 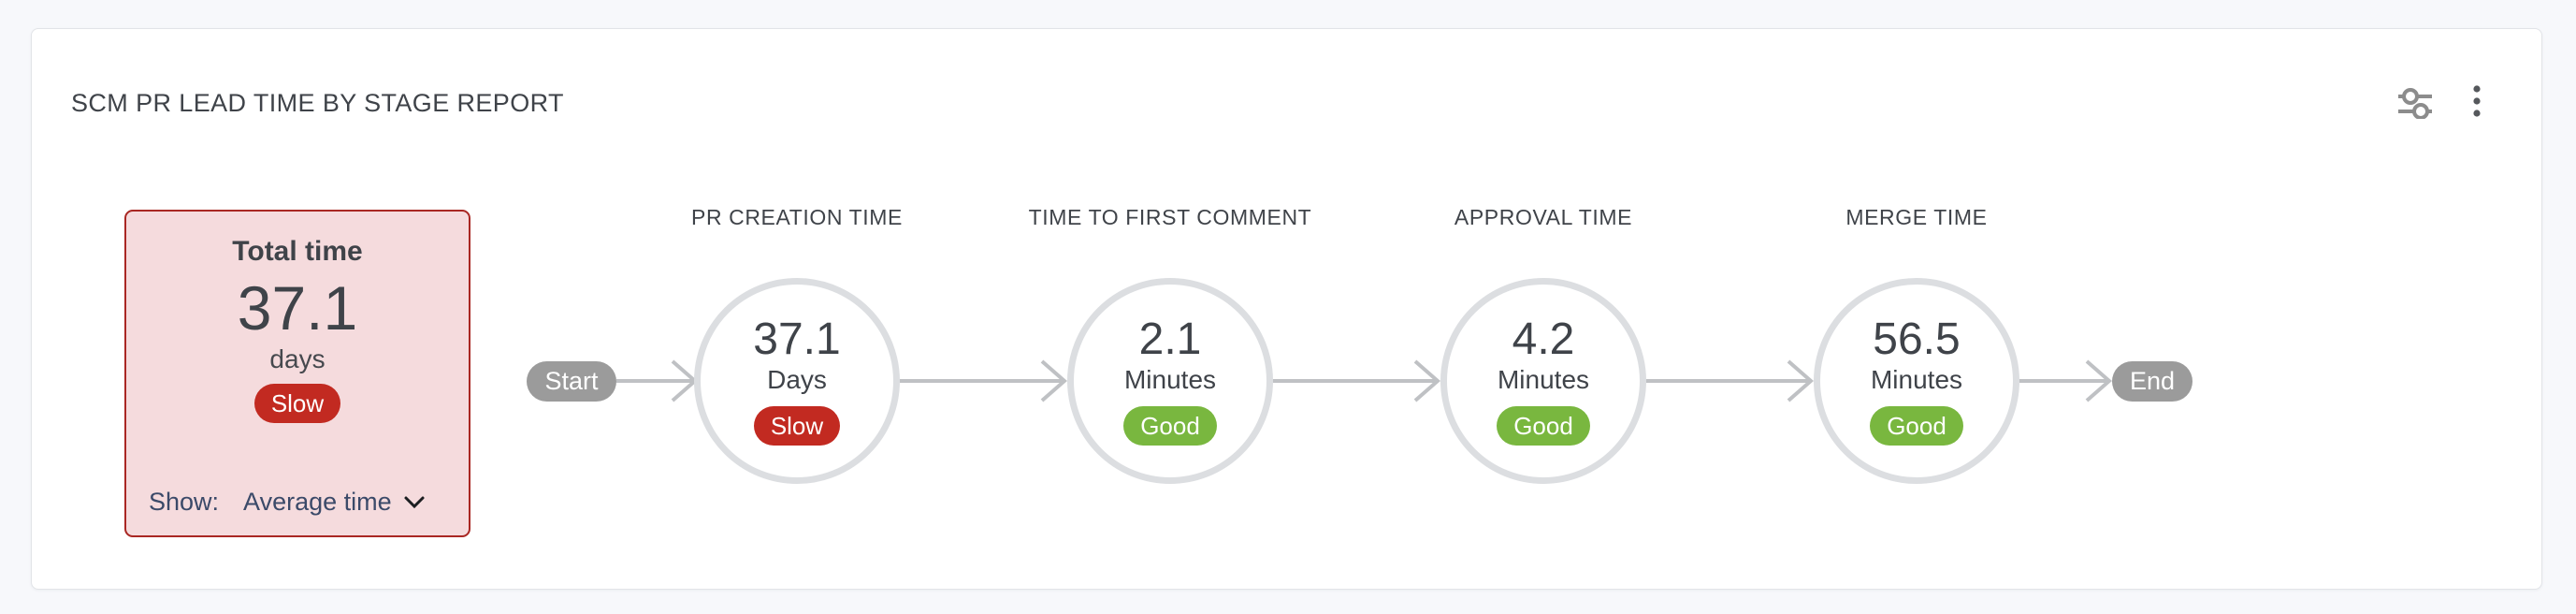 I want to click on stage-label: APPROVAL TIME, so click(x=1543, y=217).